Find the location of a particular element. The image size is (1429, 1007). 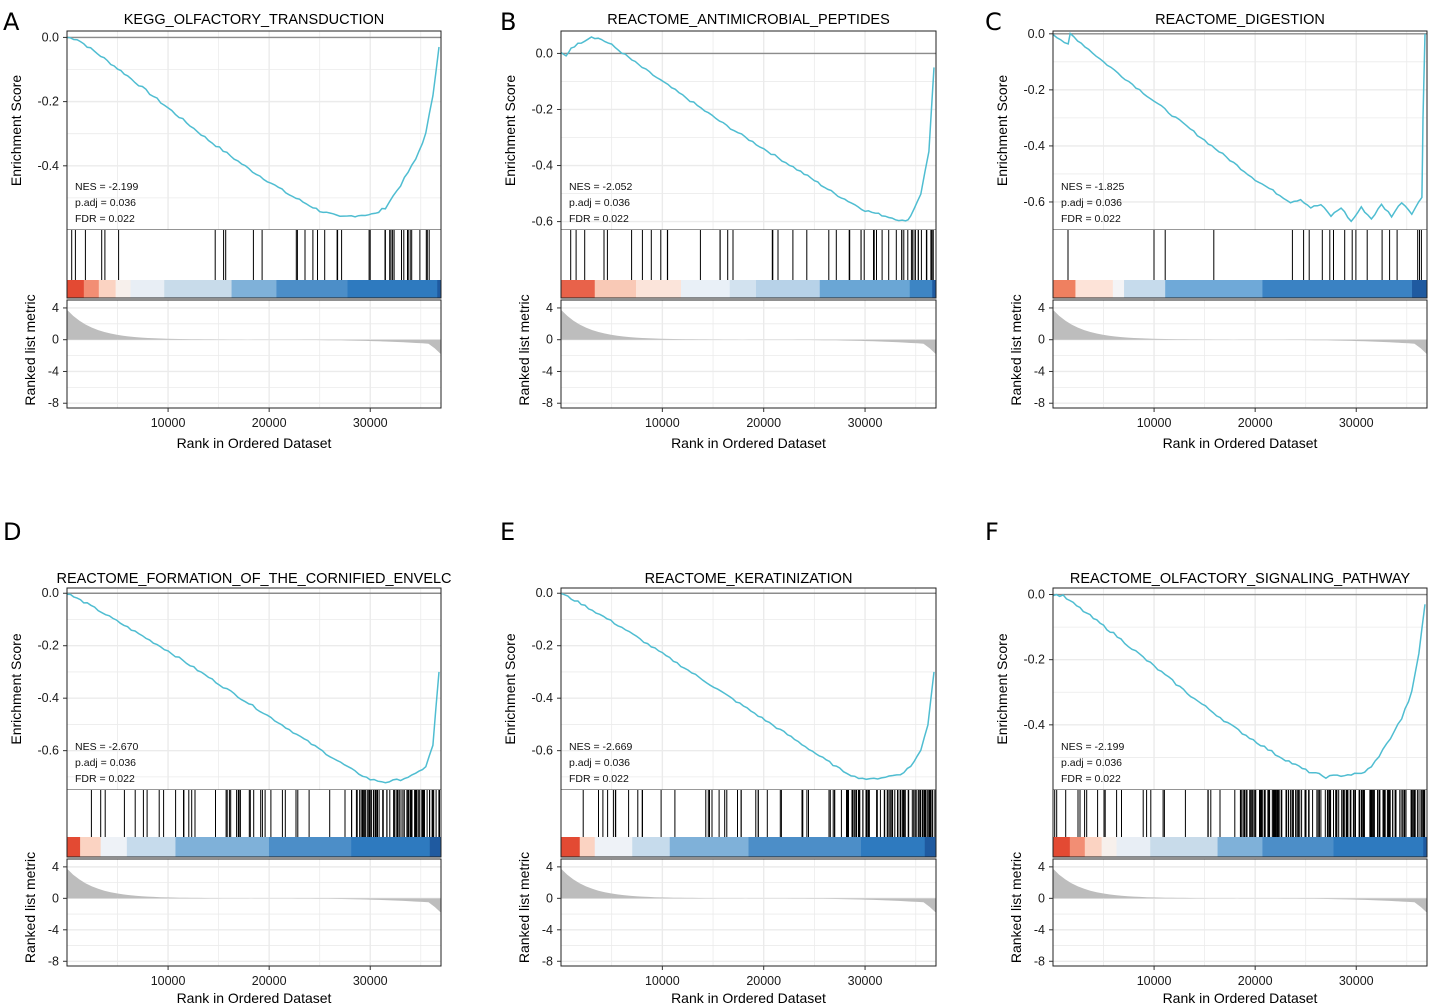

stat-annotation: NES = -2.199 is located at coordinates (106, 187).